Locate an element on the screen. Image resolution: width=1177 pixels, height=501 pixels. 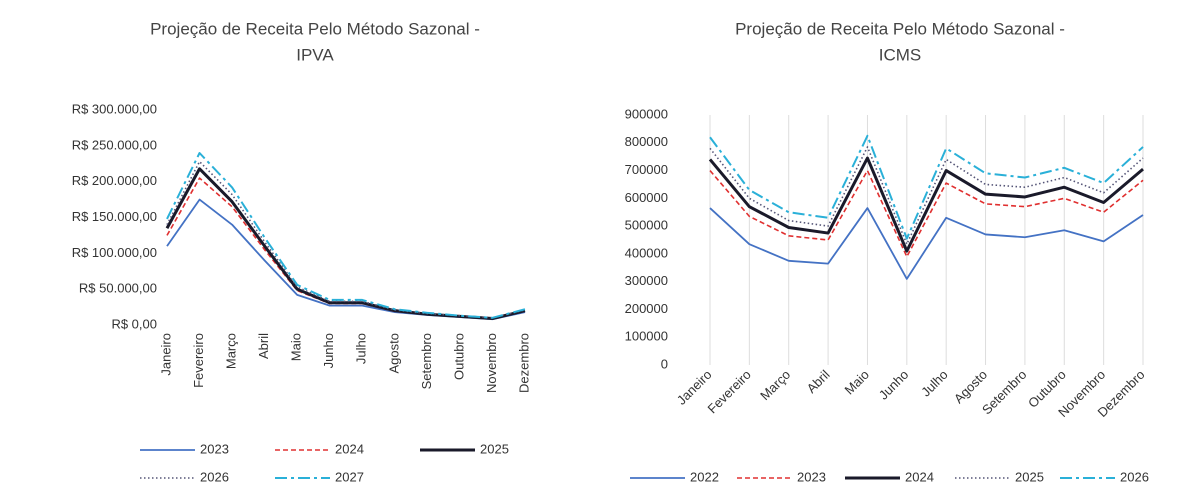
x-tick-label: Setembro is located at coordinates (426, 361).